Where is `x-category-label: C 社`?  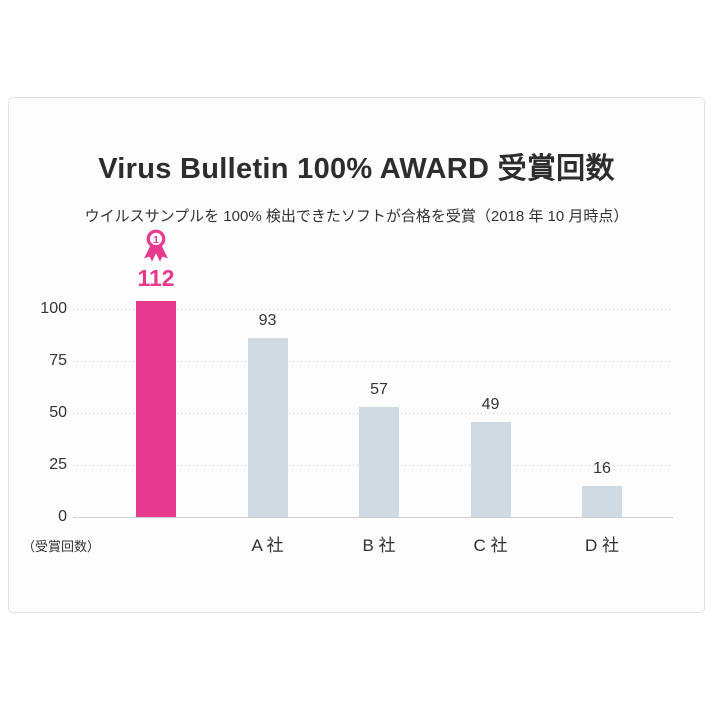
x-category-label: C 社 is located at coordinates (490, 545).